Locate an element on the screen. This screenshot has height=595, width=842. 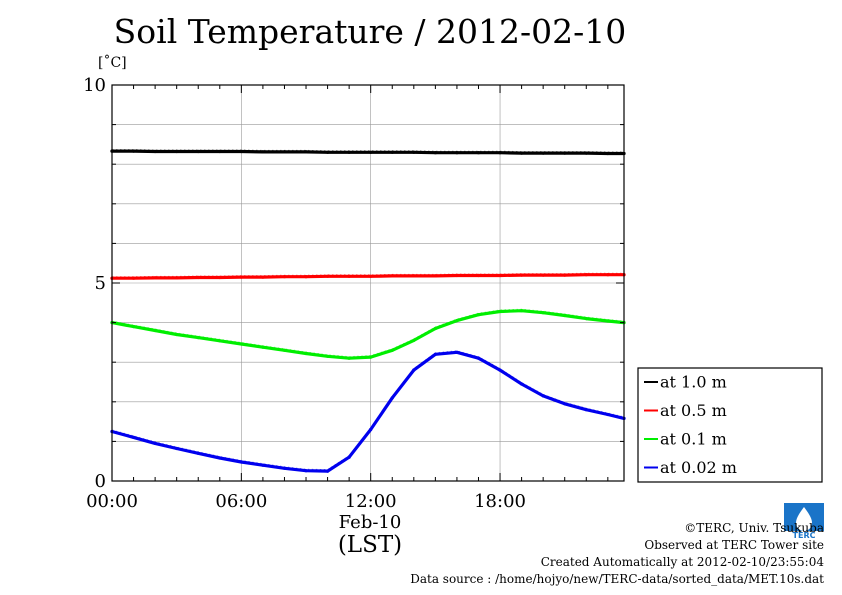
logo-text: TERC is located at coordinates (804, 535).